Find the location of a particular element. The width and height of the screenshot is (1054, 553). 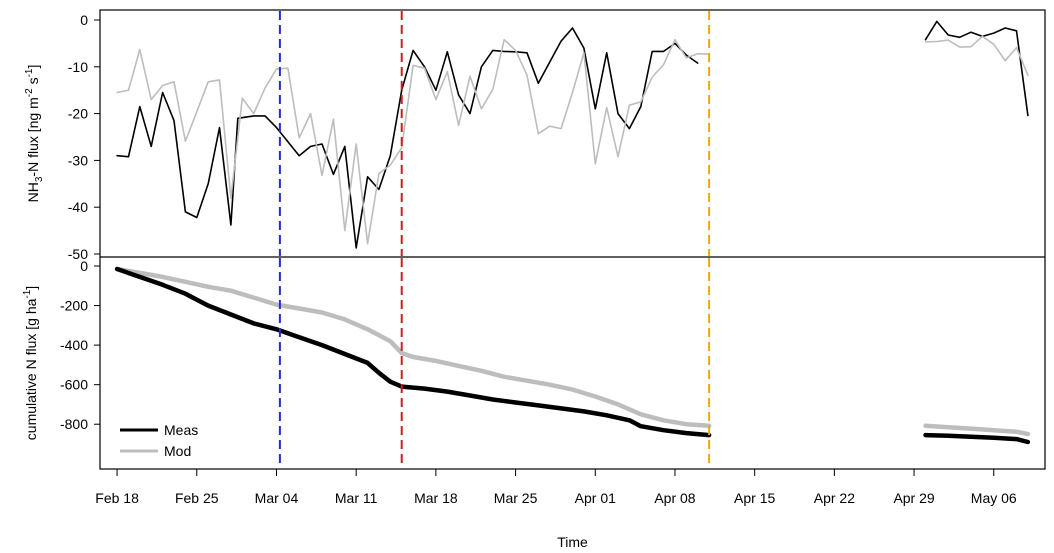

ylabel-sup: -2 is located at coordinates (29, 92).